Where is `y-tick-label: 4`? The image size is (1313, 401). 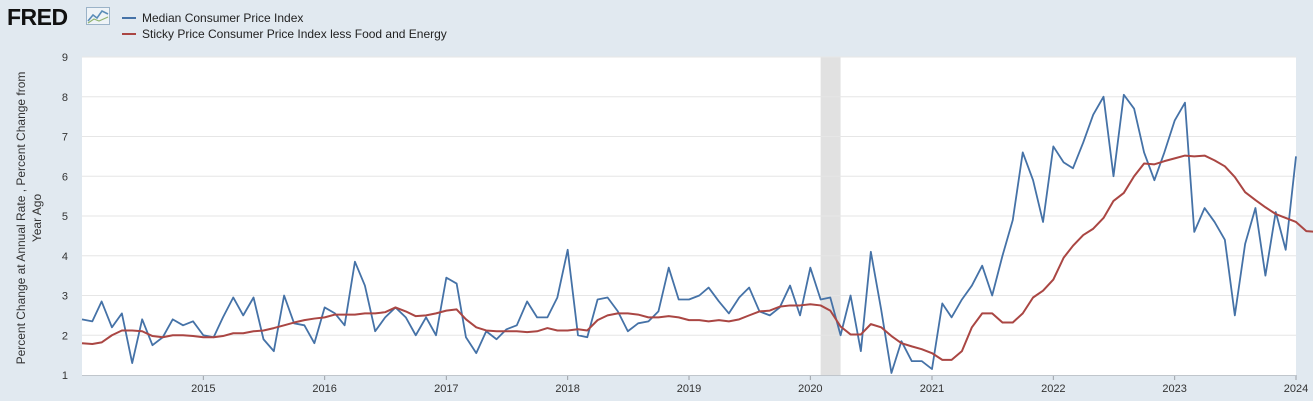
y-tick-label: 4 is located at coordinates (65, 257).